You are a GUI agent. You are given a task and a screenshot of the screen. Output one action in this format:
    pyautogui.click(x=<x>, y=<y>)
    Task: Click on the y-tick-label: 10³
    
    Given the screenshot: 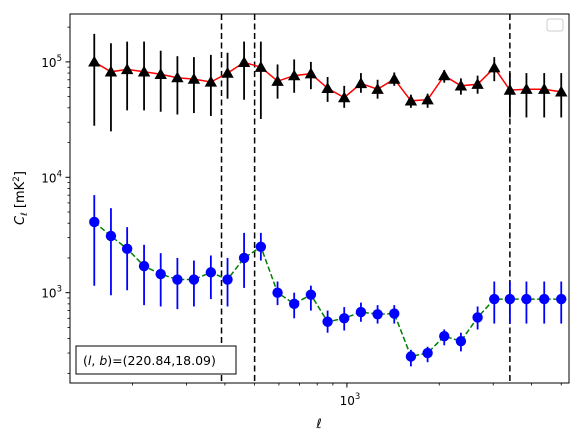 What is the action you would take?
    pyautogui.click(x=51, y=293)
    